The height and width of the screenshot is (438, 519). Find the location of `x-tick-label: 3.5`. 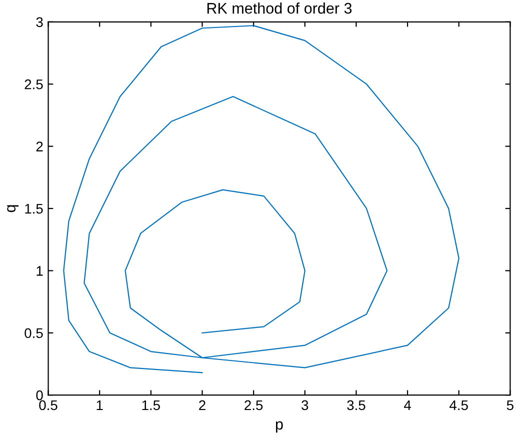

x-tick-label: 3.5 is located at coordinates (356, 405).